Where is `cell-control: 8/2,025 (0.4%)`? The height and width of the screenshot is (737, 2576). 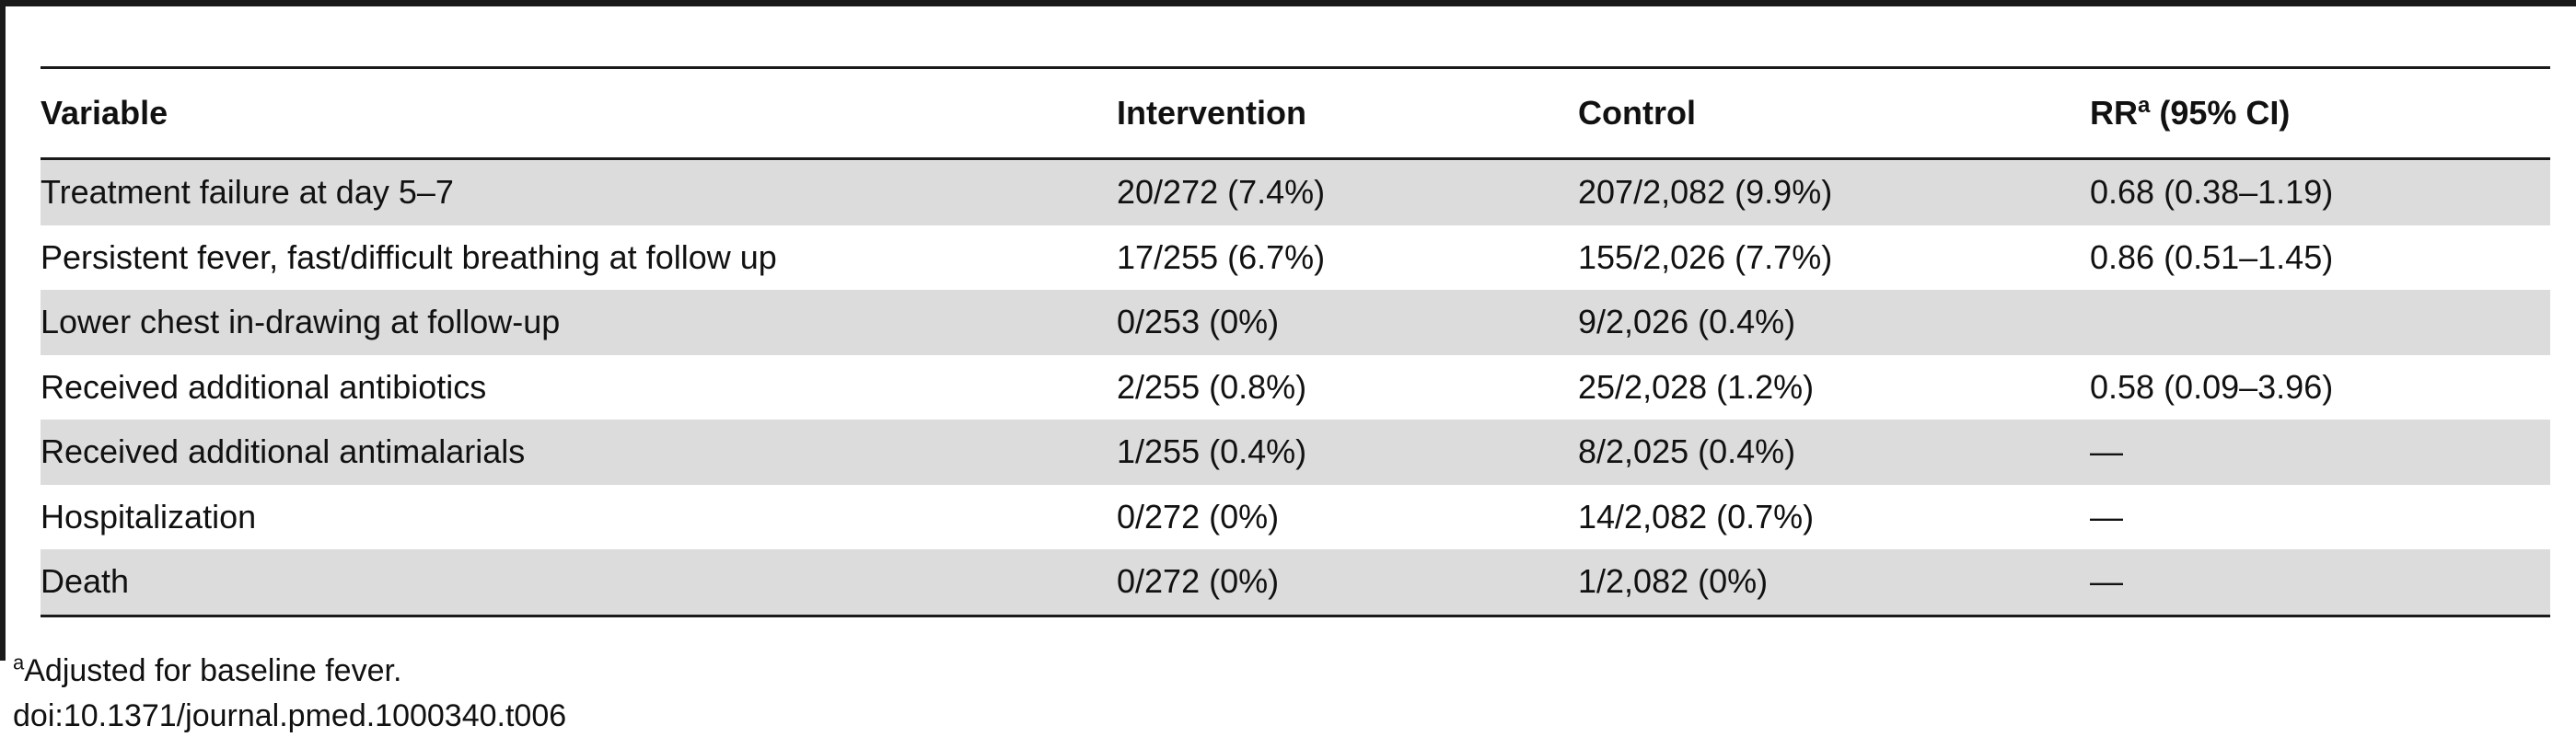
cell-control: 8/2,025 (0.4%) is located at coordinates (1687, 452).